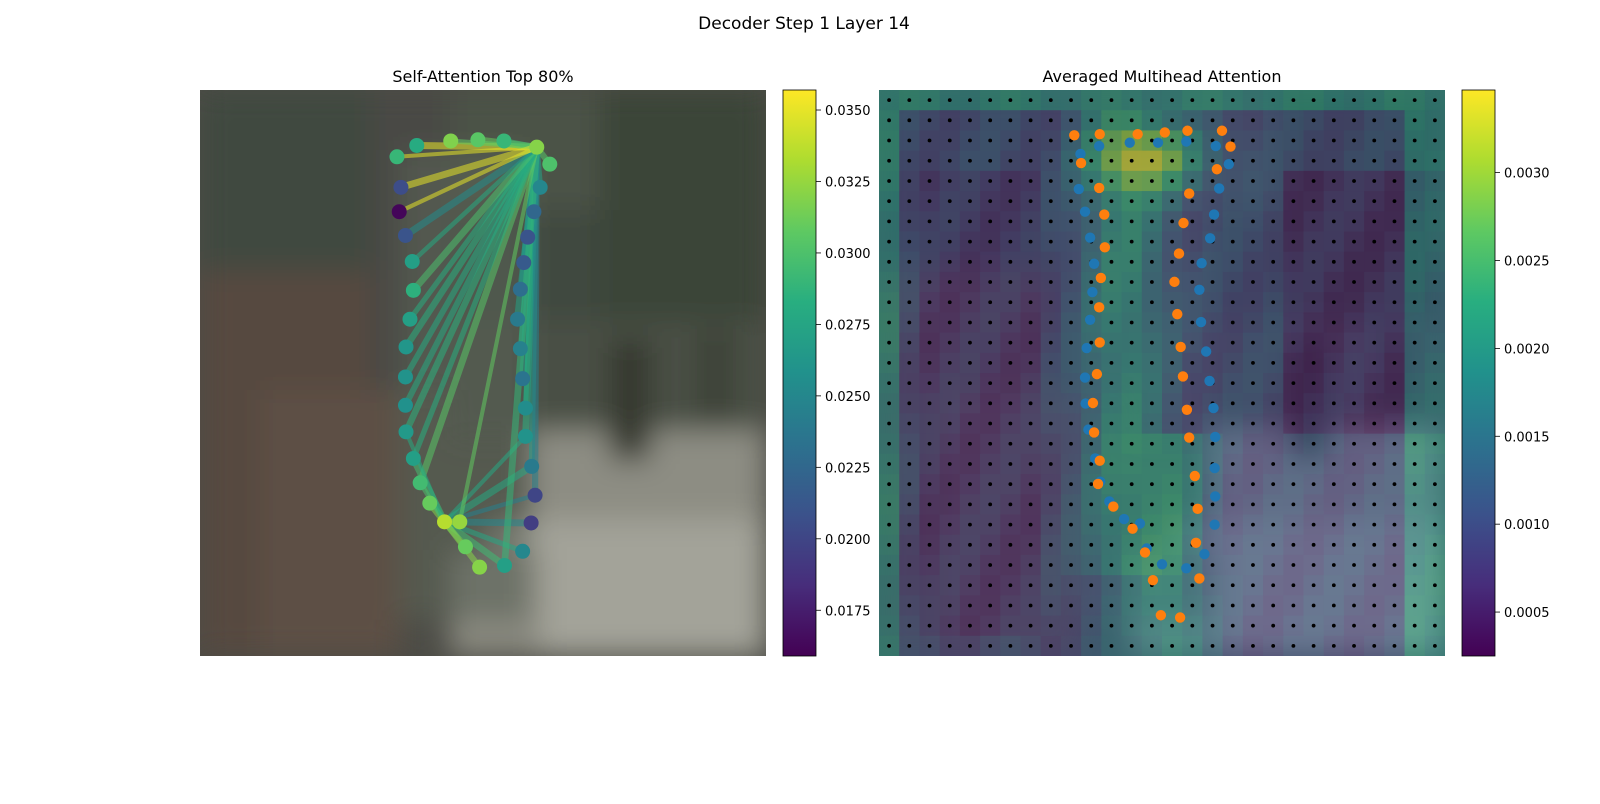 This screenshot has height=804, width=1600. I want to click on figure-title: Decoder Step 1 Layer 14, so click(804, 24).